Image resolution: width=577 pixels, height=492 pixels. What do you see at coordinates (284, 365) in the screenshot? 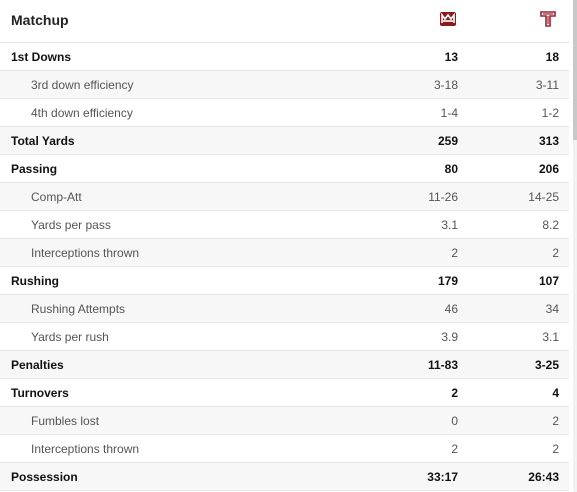
I see `stat-row-penalties: Penalties 11-83 3-25` at bounding box center [284, 365].